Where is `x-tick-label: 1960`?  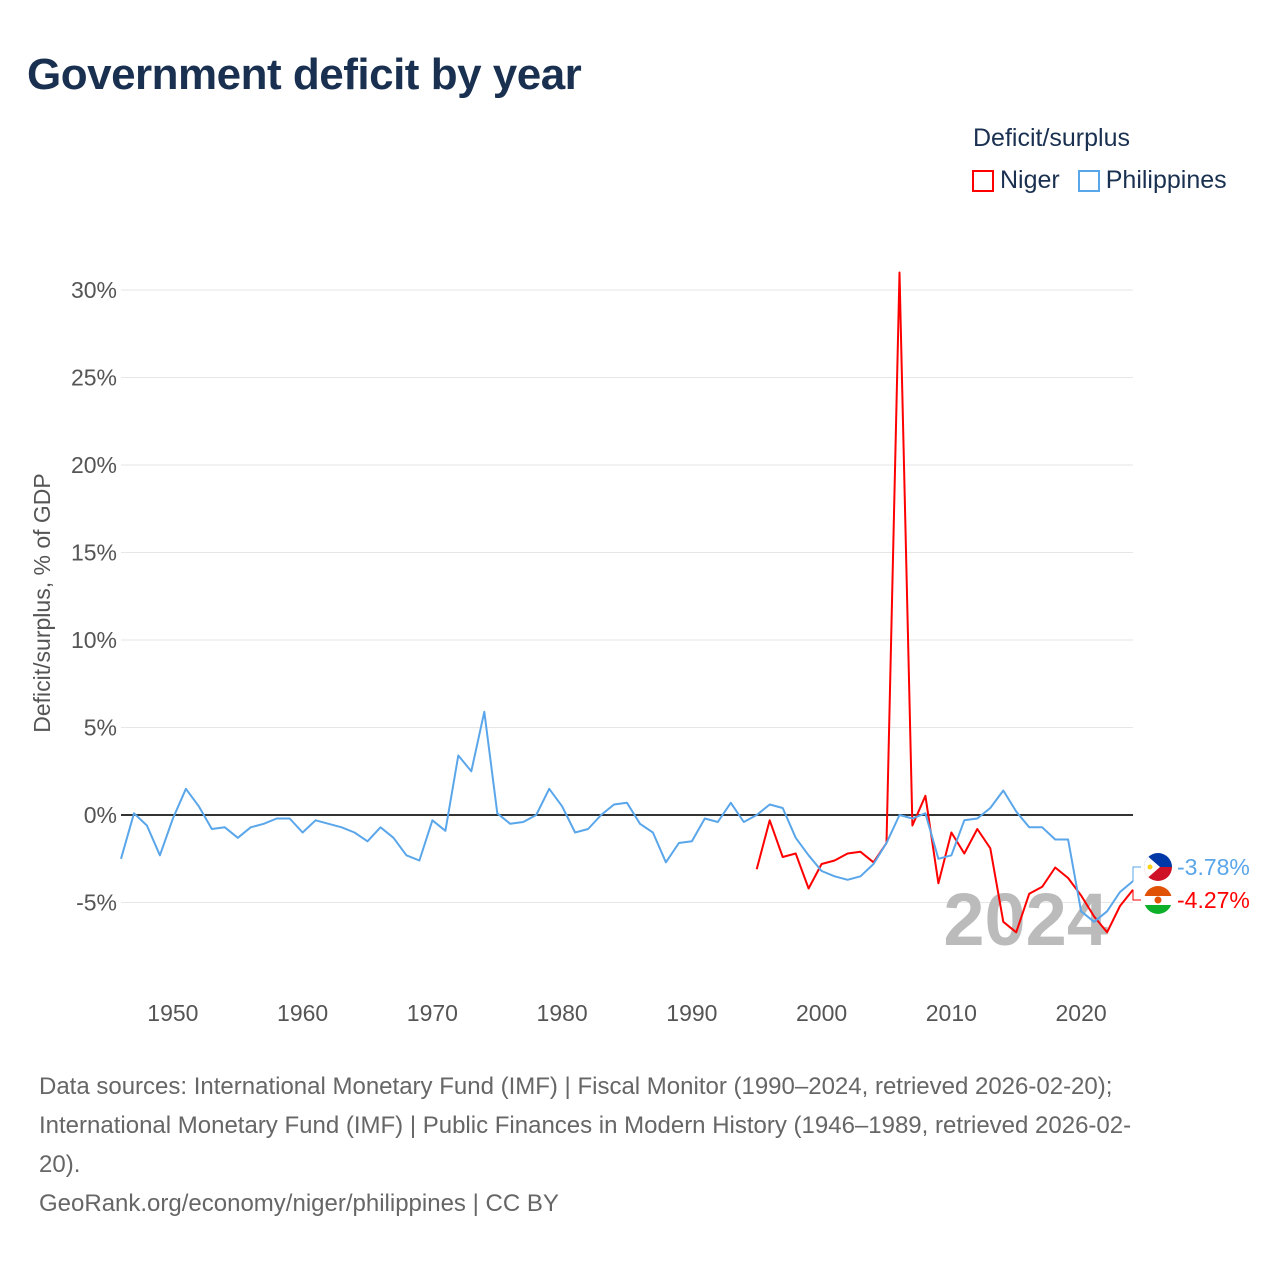
x-tick-label: 1960 is located at coordinates (302, 1013).